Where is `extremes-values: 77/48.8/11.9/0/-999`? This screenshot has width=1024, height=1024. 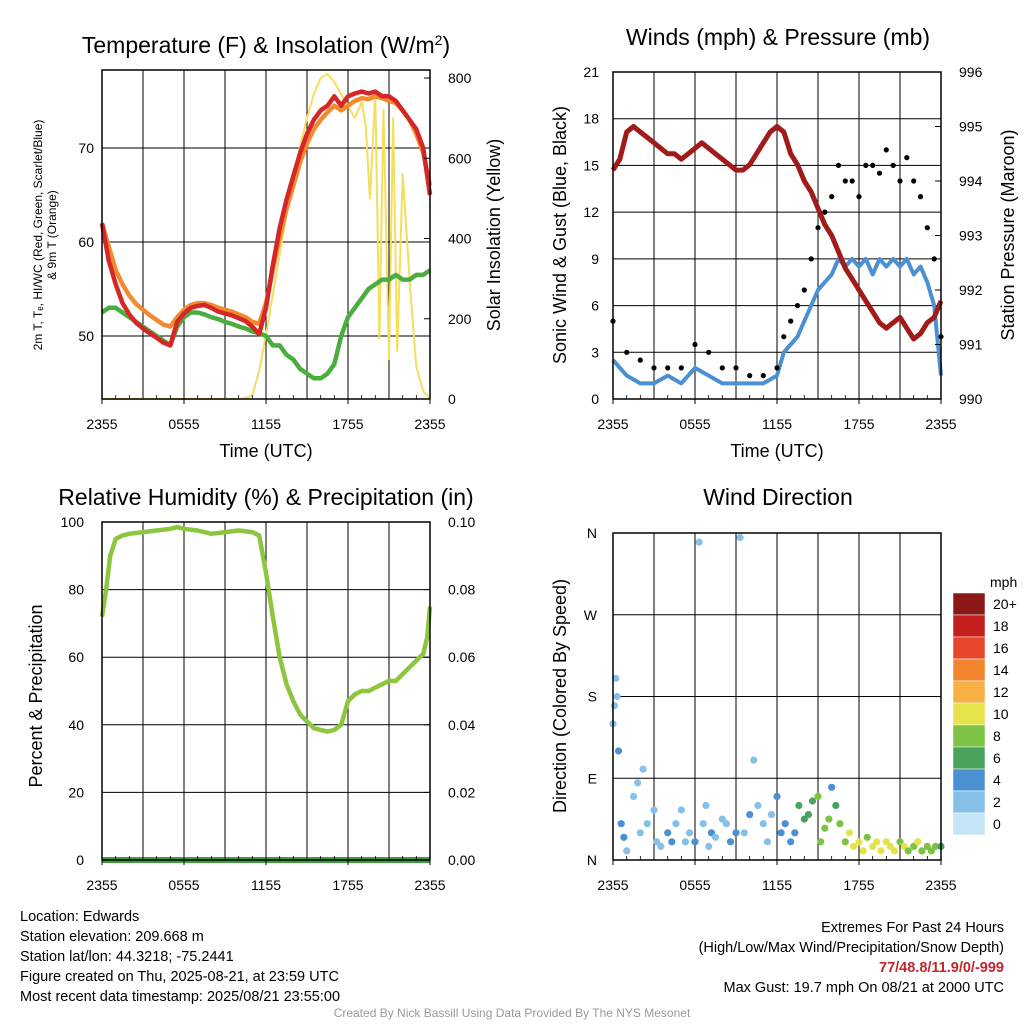 extremes-values: 77/48.8/11.9/0/-999 is located at coordinates (941, 968).